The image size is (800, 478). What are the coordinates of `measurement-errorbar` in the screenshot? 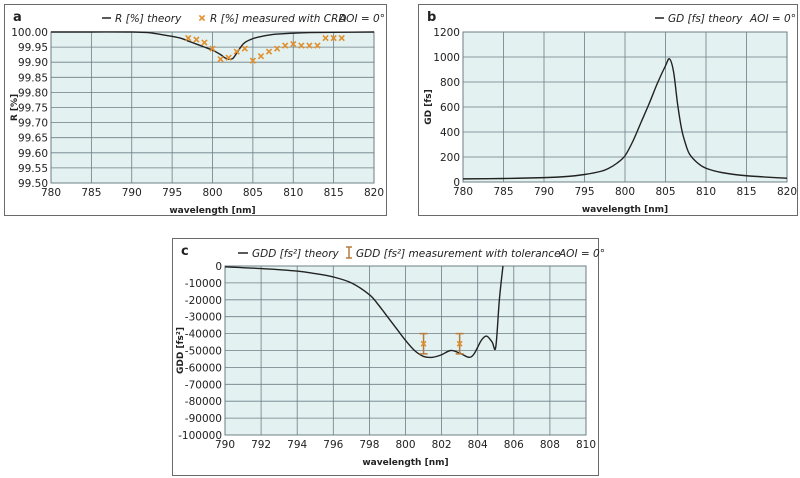 It's located at (423, 343).